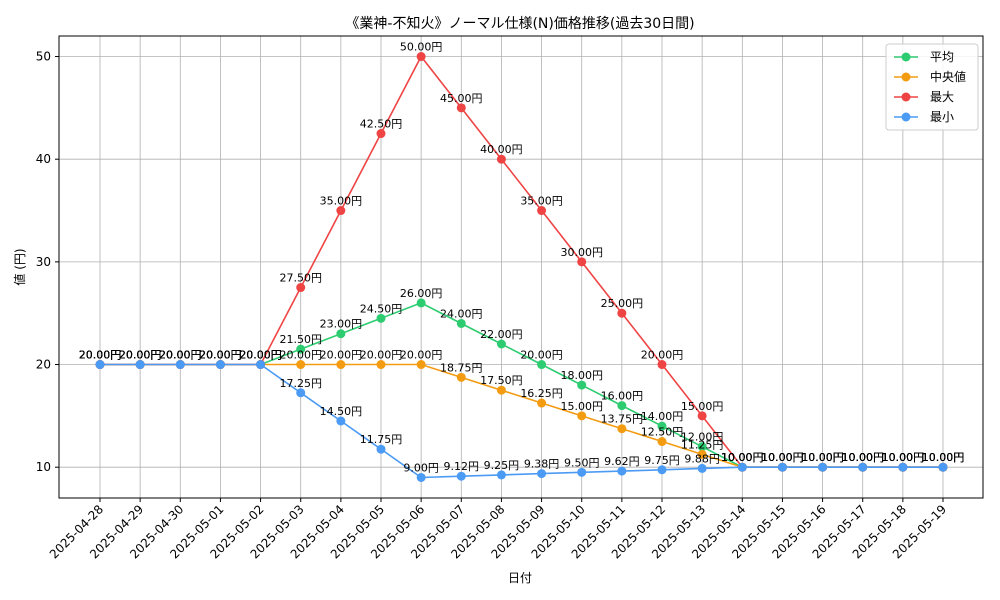 Image resolution: width=1000 pixels, height=600 pixels. I want to click on data-label: 11.25円, so click(702, 444).